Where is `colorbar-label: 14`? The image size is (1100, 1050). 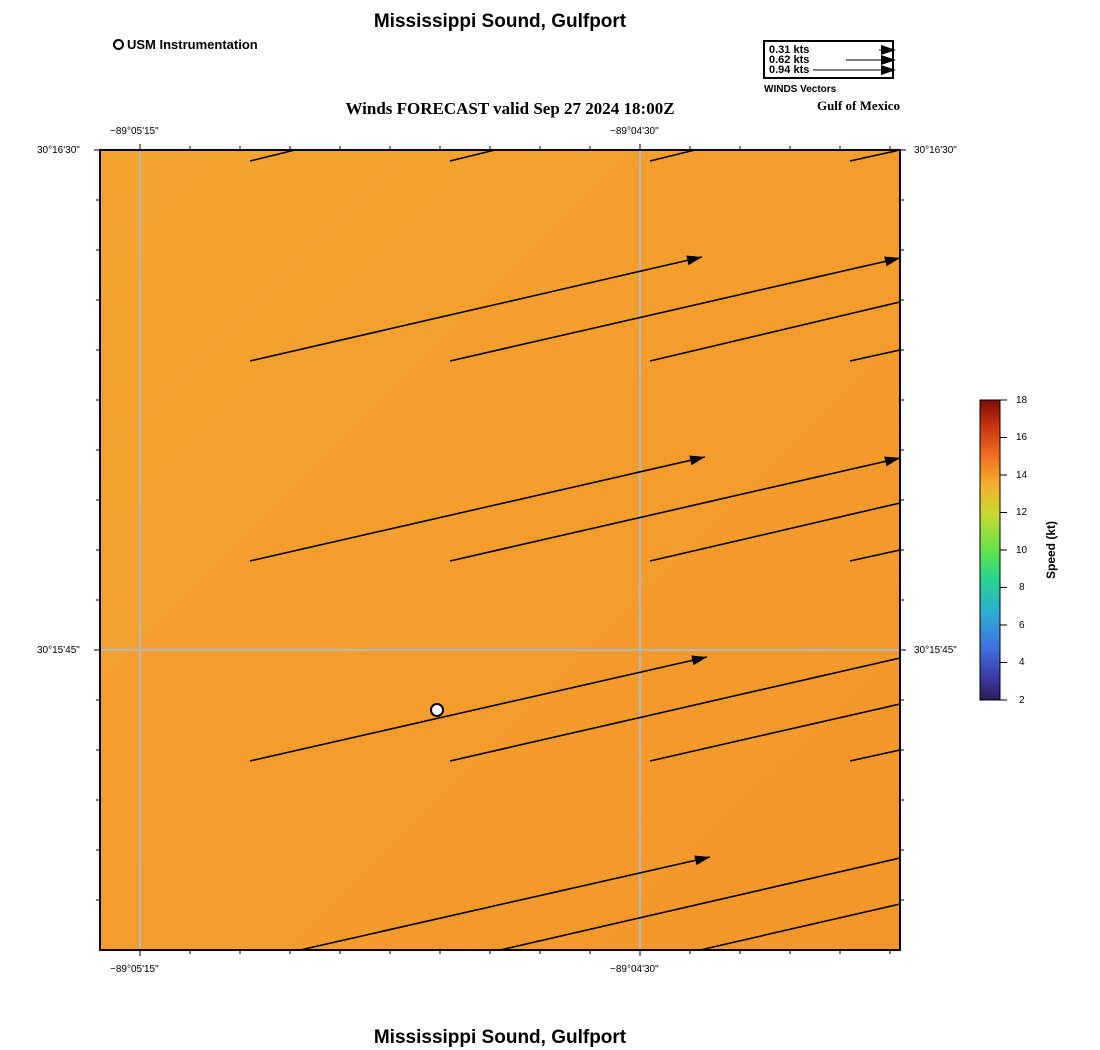
colorbar-label: 14 is located at coordinates (1022, 475).